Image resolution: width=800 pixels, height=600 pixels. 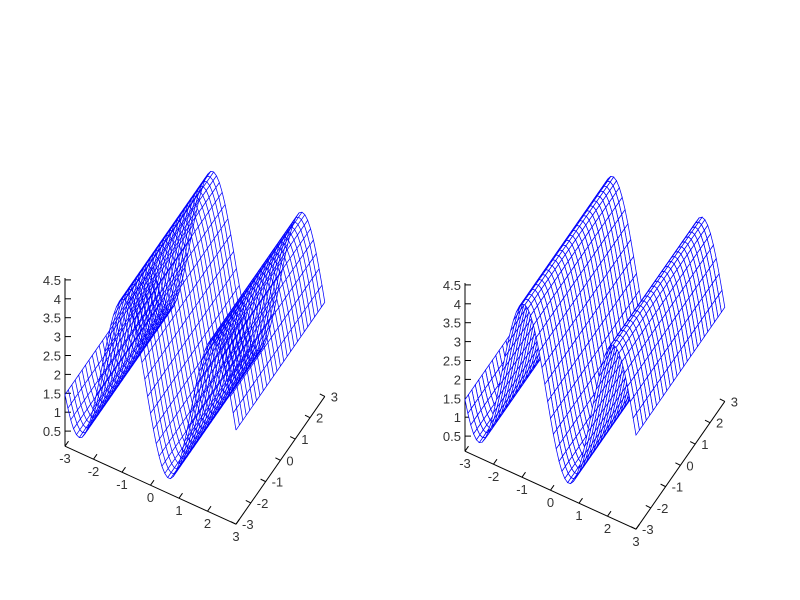 I want to click on z-tick-label: 4, so click(x=57, y=299).